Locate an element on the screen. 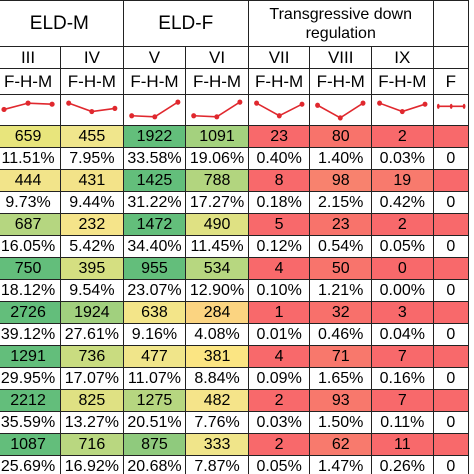  count-cell: 2726 is located at coordinates (31, 312).